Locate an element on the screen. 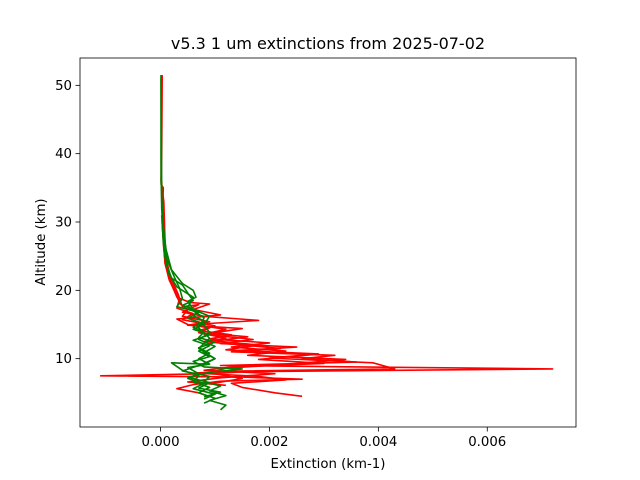  y-tick-label: 10 is located at coordinates (63, 359).